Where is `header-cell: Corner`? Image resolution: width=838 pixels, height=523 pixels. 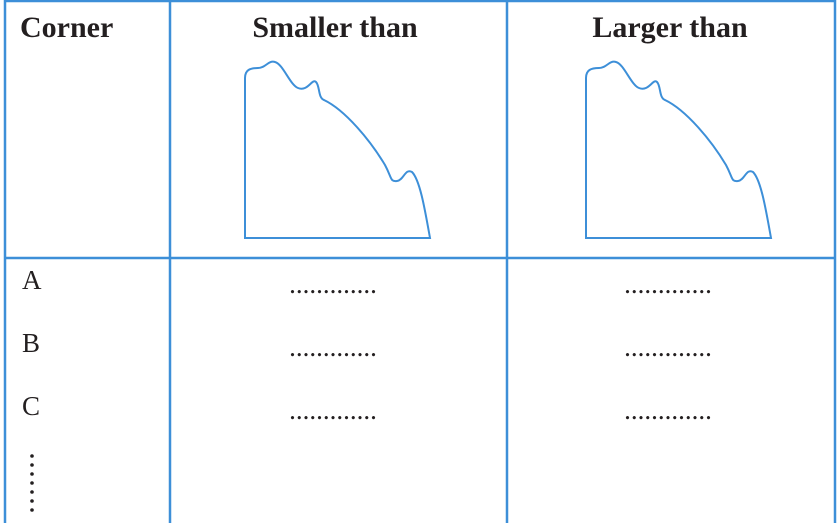
header-cell: Corner is located at coordinates (66, 27).